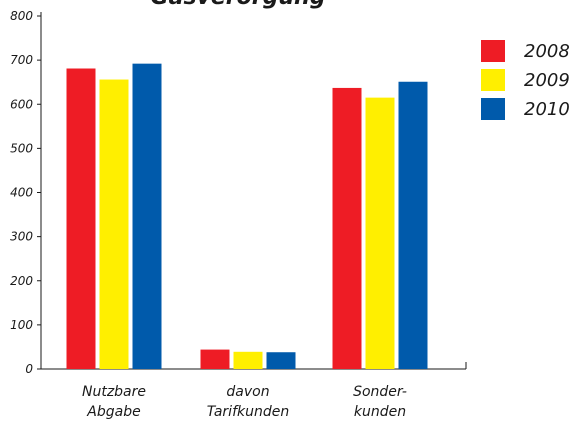 The height and width of the screenshot is (421, 572). What do you see at coordinates (29, 369) in the screenshot?
I see `y-tick-label: 0` at bounding box center [29, 369].